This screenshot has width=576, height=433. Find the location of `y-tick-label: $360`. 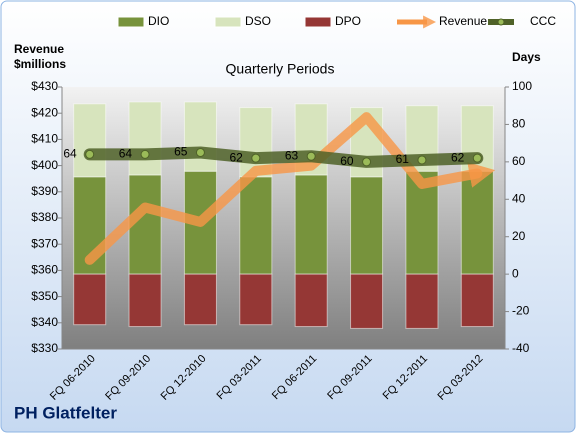

y-tick-label: $360 is located at coordinates (44, 270).